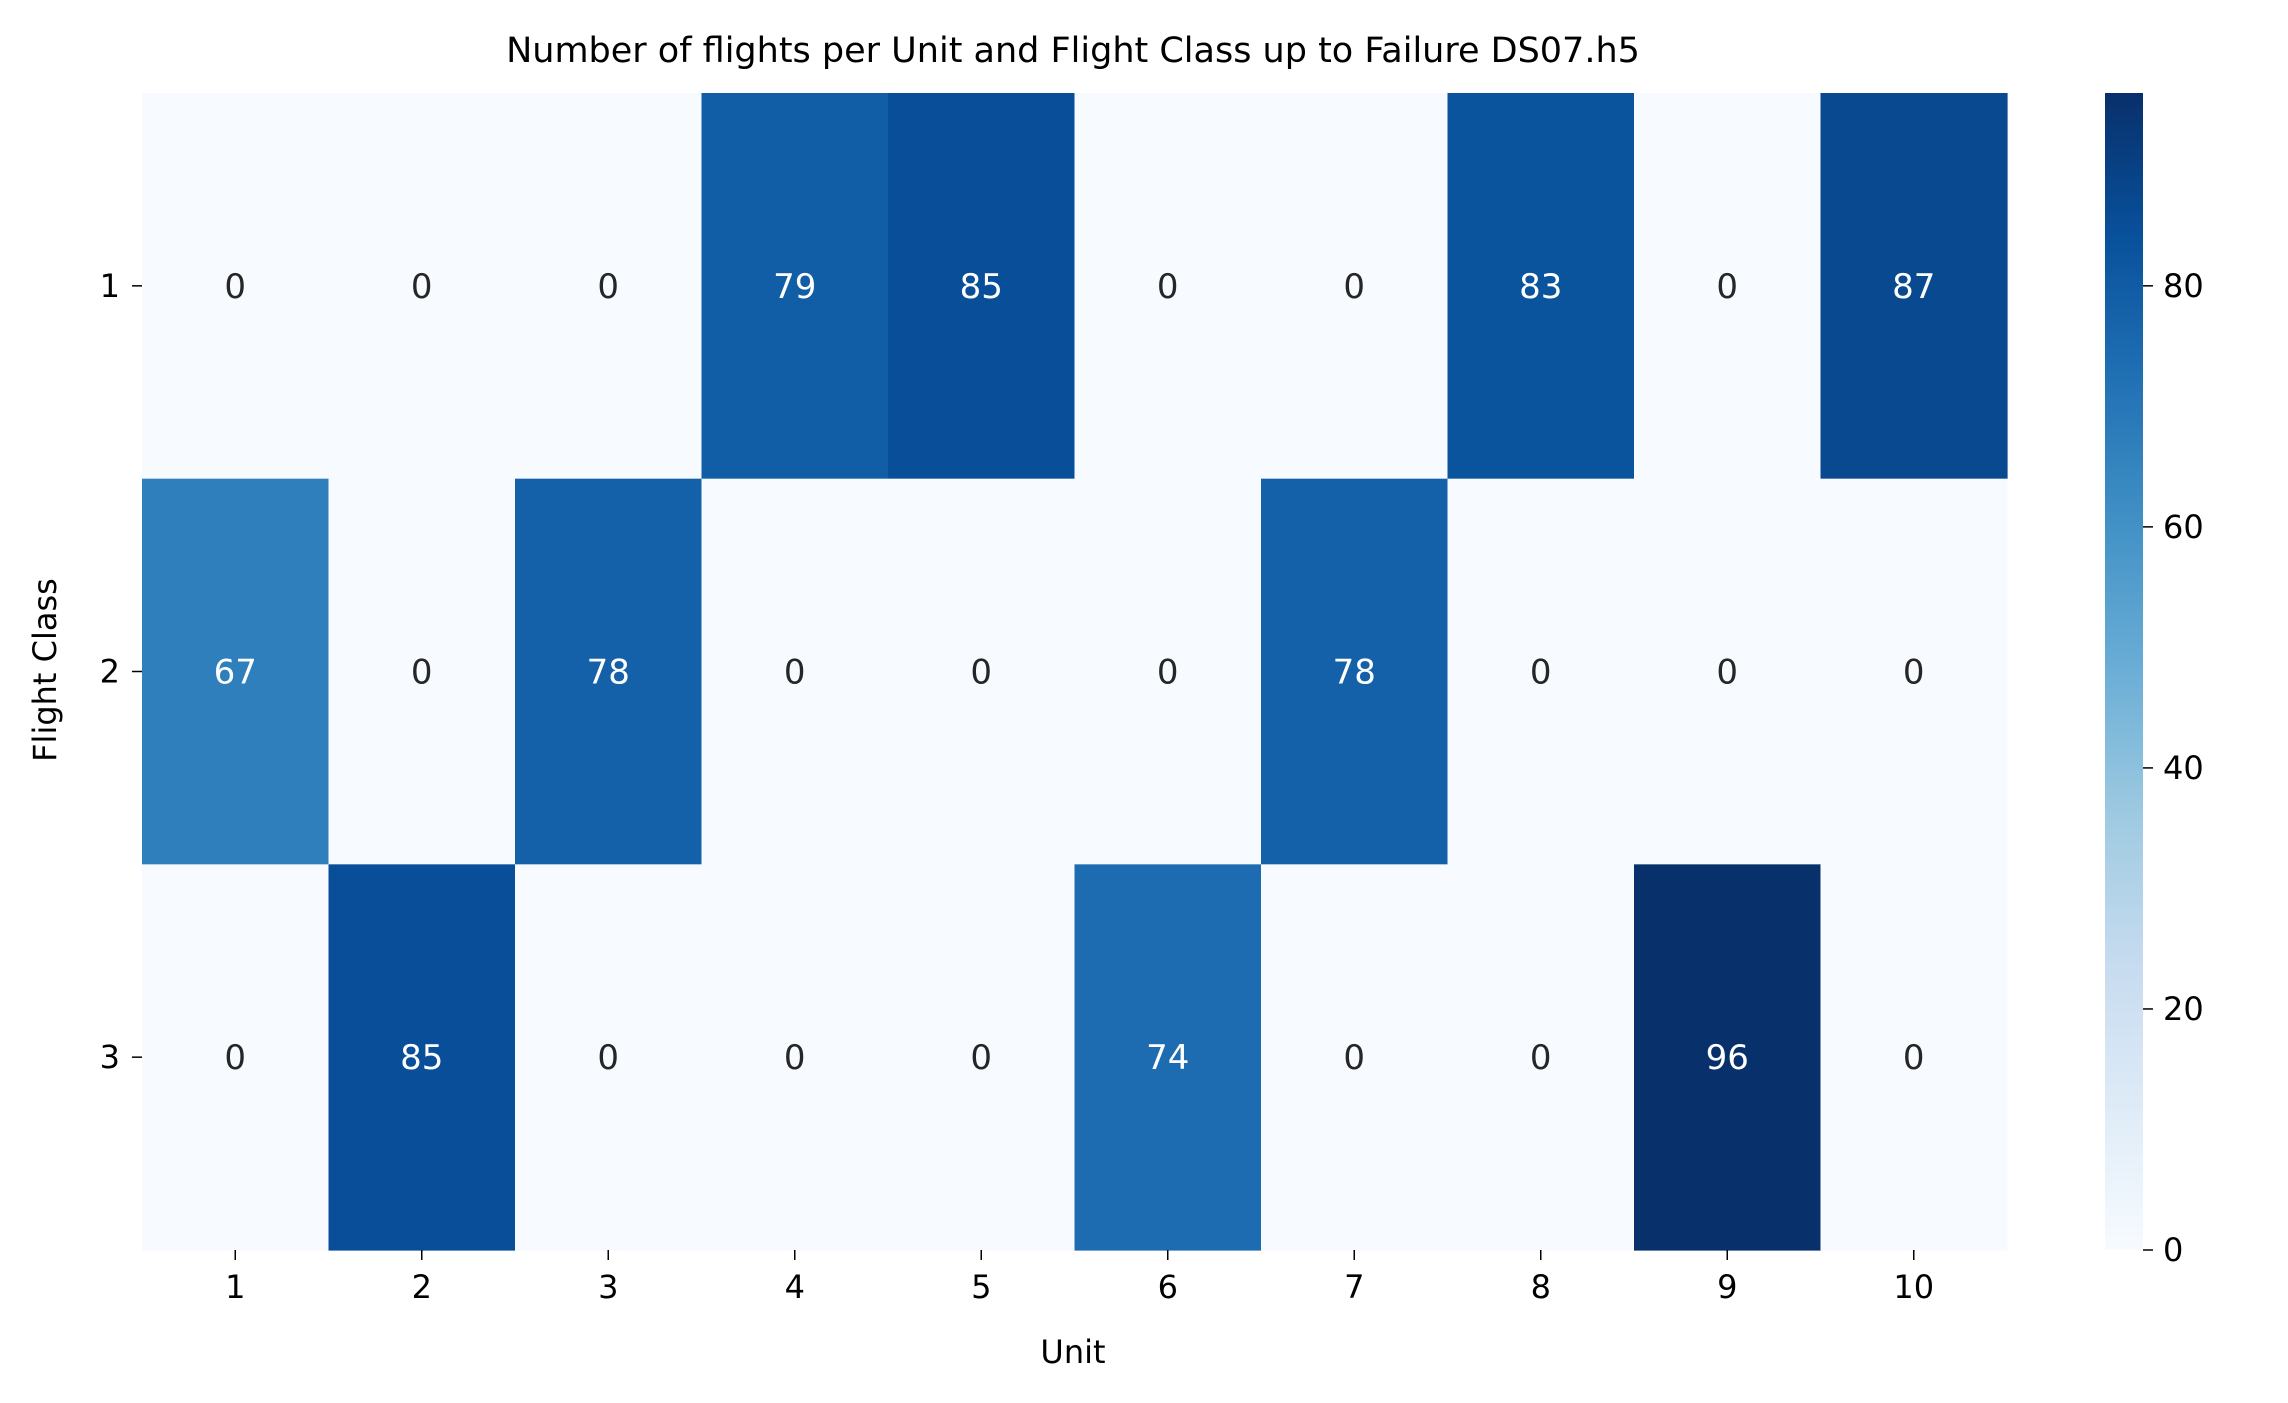 Image resolution: width=2288 pixels, height=1403 pixels. I want to click on cell-annotation: 79, so click(794, 287).